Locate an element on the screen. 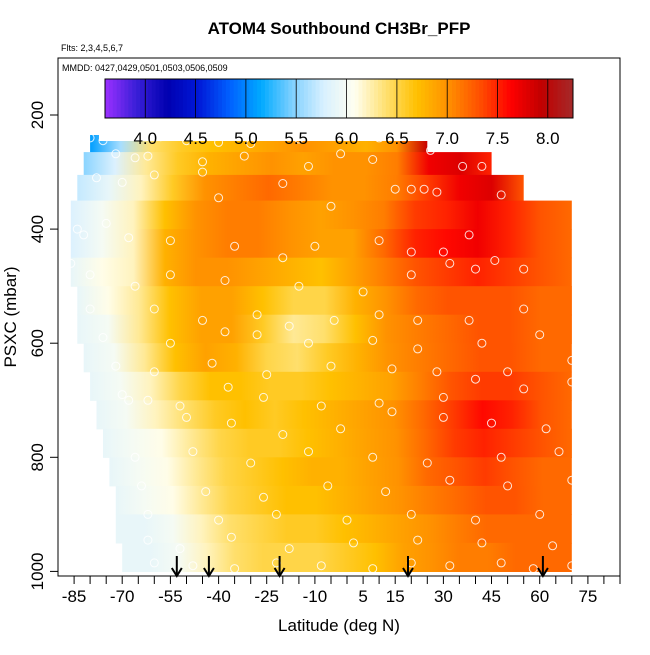 The height and width of the screenshot is (655, 650). colorbar-tick-label: 5.0 is located at coordinates (246, 138).